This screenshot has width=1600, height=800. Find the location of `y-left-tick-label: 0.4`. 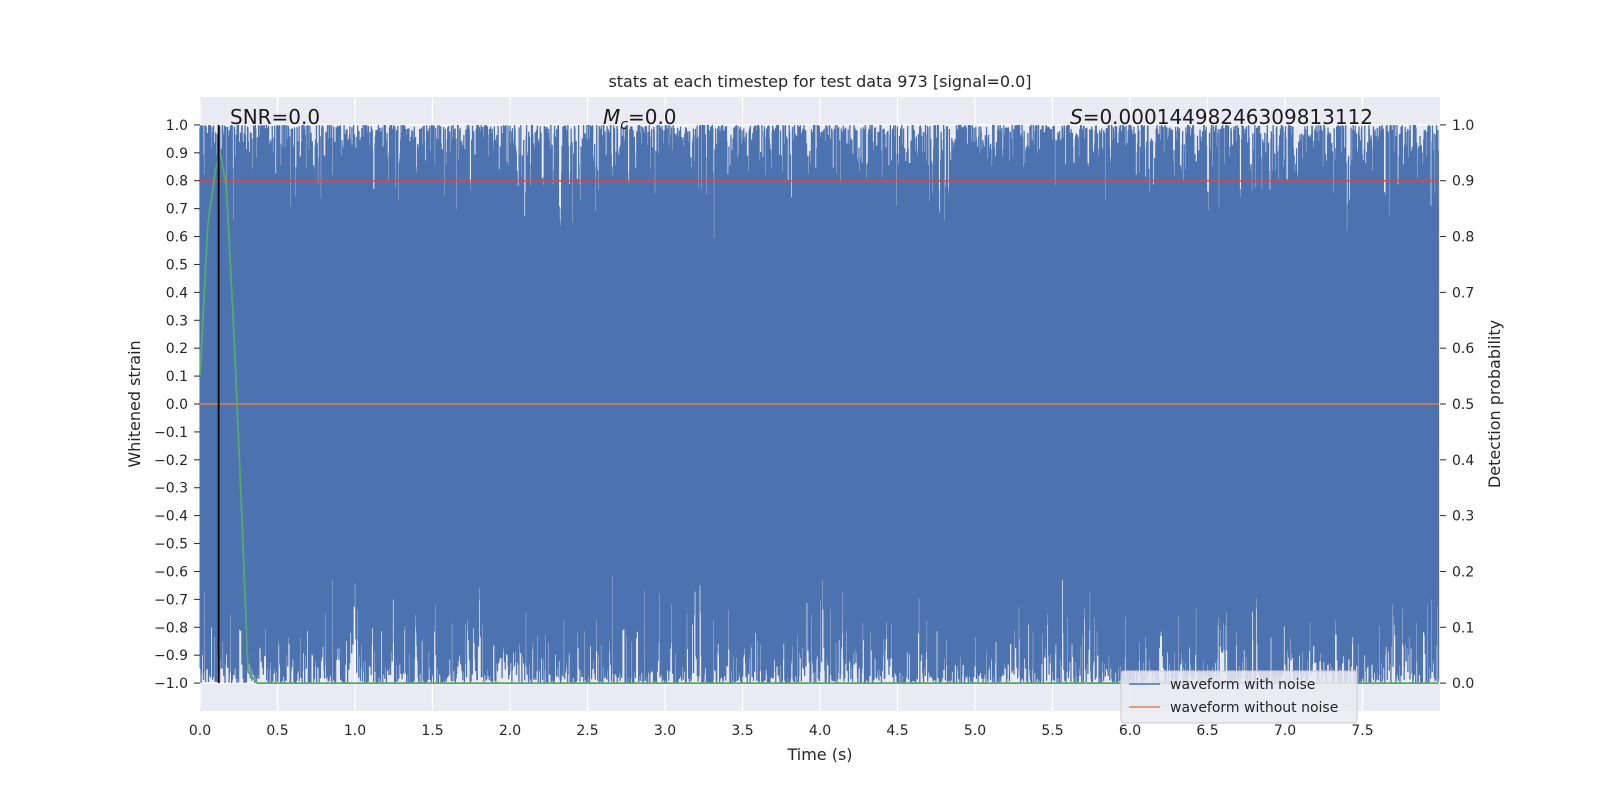

y-left-tick-label: 0.4 is located at coordinates (177, 293).